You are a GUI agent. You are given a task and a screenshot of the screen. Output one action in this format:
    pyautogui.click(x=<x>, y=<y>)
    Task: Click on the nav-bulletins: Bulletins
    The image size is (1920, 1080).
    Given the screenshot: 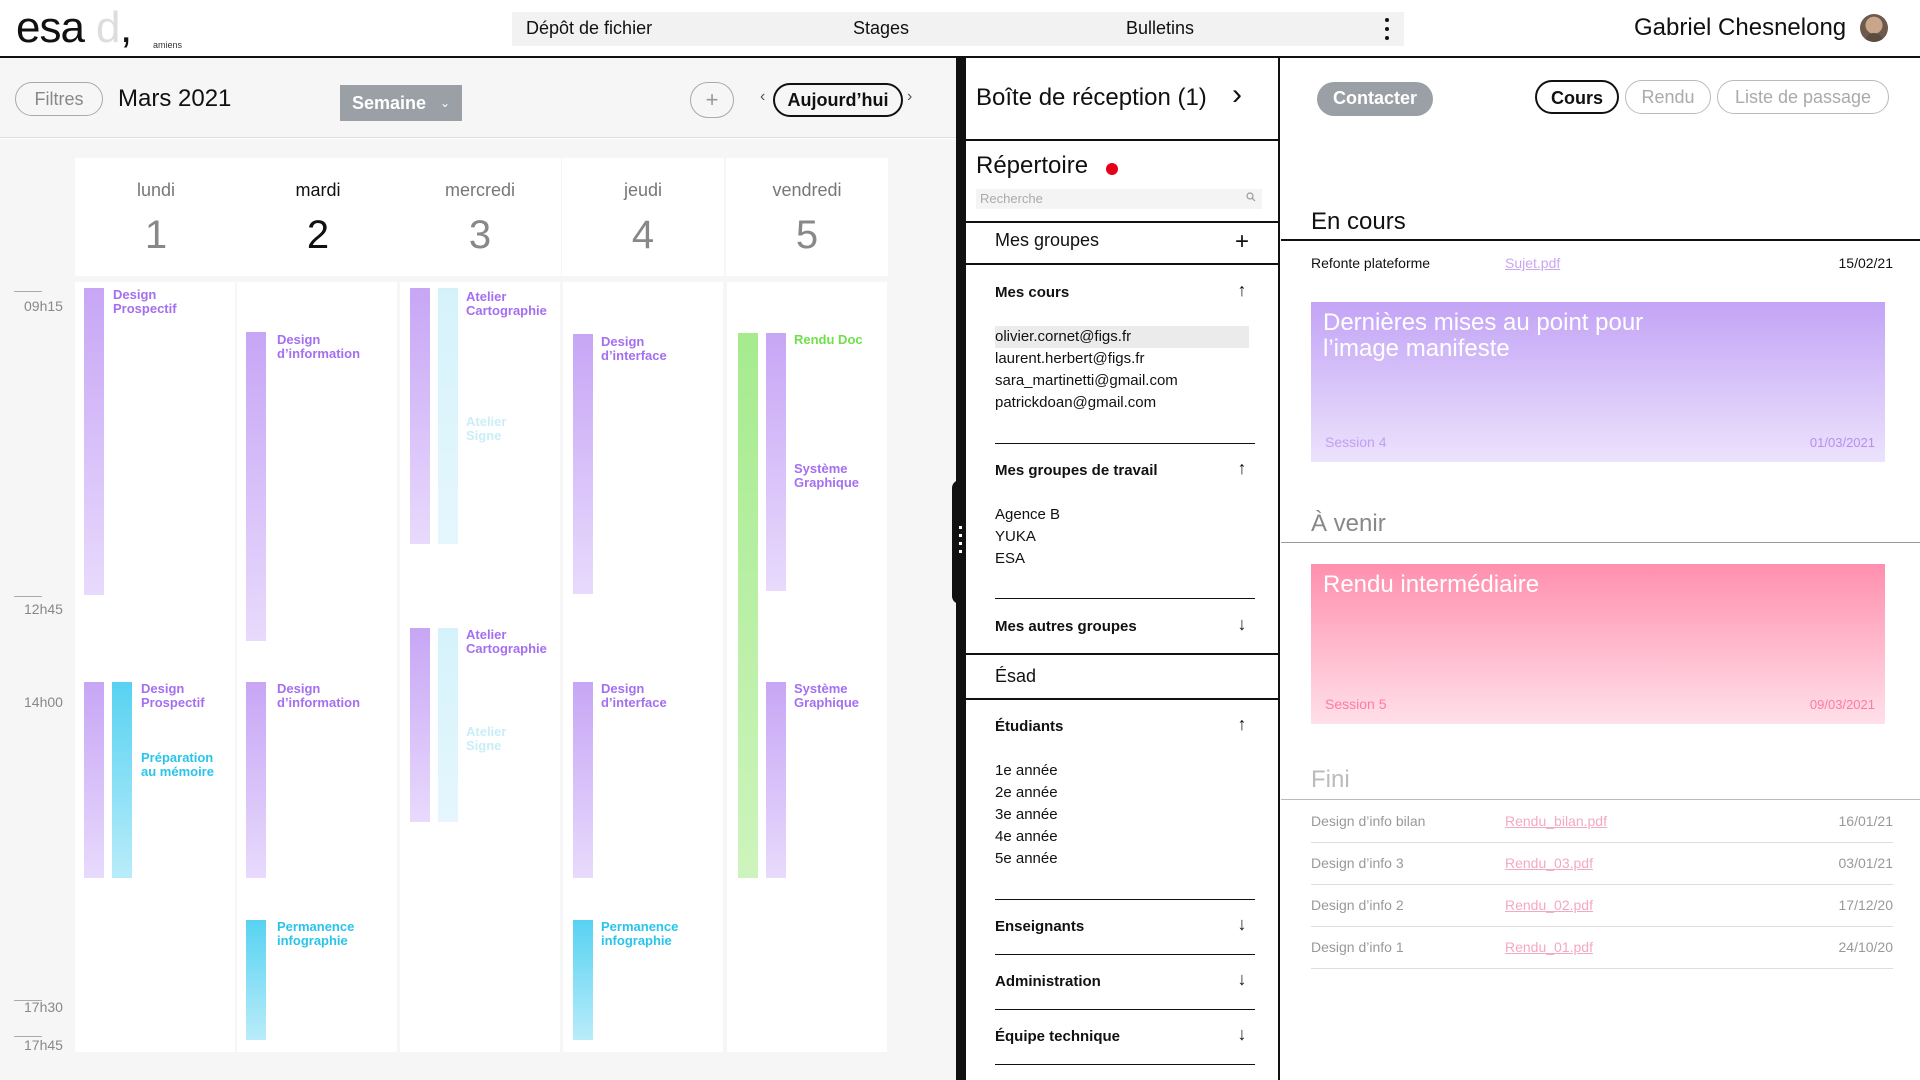 What is the action you would take?
    pyautogui.click(x=1160, y=28)
    